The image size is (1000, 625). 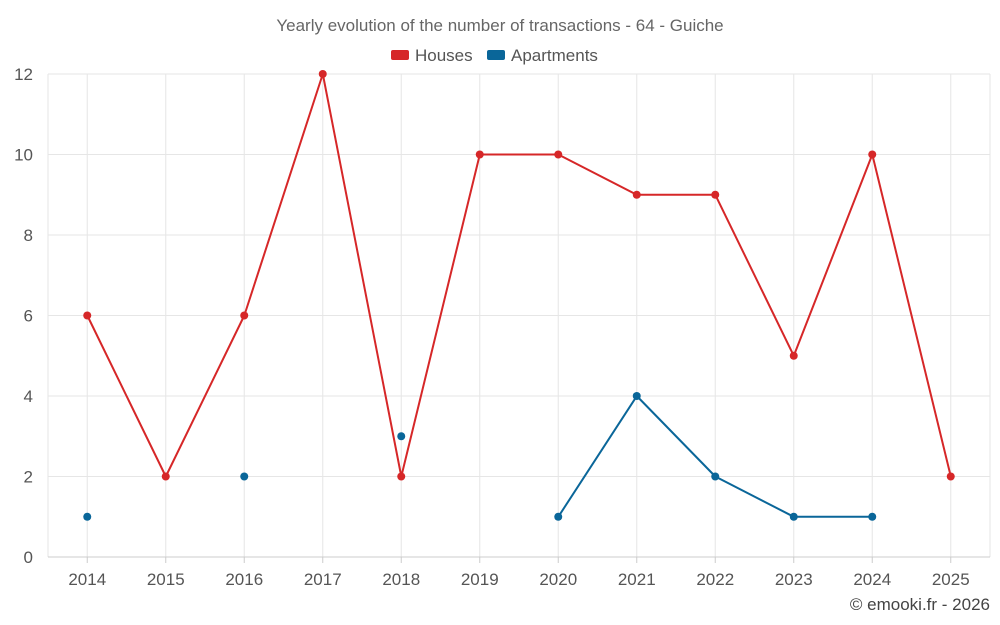 What do you see at coordinates (558, 154) in the screenshot?
I see `data-point-houses-2020` at bounding box center [558, 154].